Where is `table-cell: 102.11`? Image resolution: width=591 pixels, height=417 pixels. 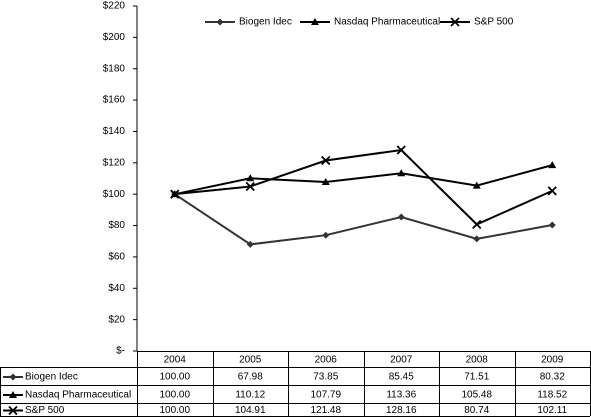
table-cell: 102.11 is located at coordinates (552, 410).